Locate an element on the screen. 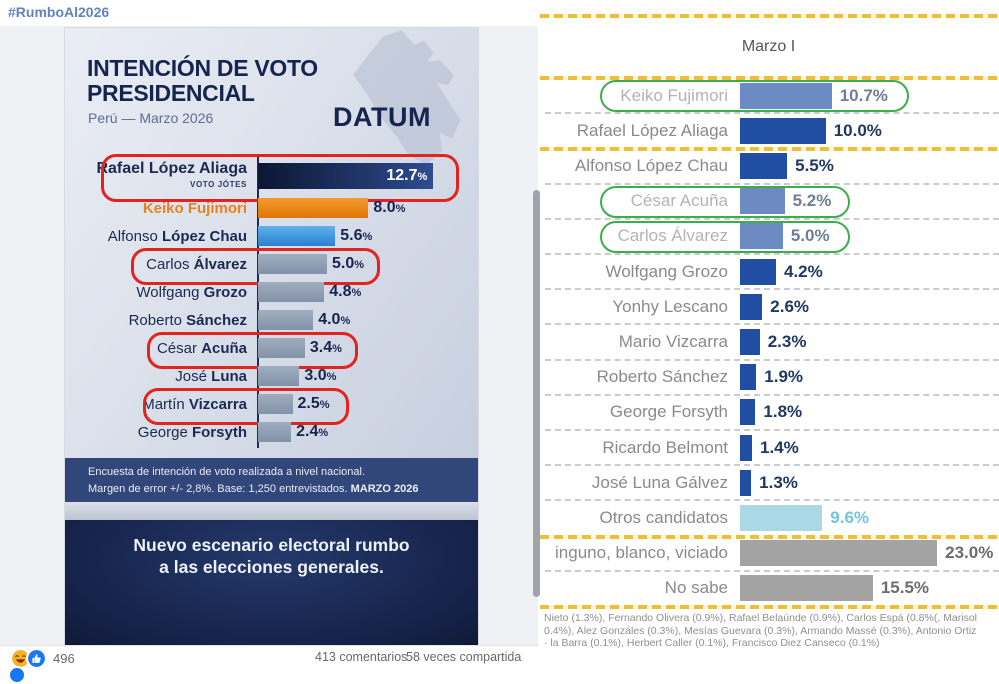 The image size is (999, 684). divider-strip is located at coordinates (271, 511).